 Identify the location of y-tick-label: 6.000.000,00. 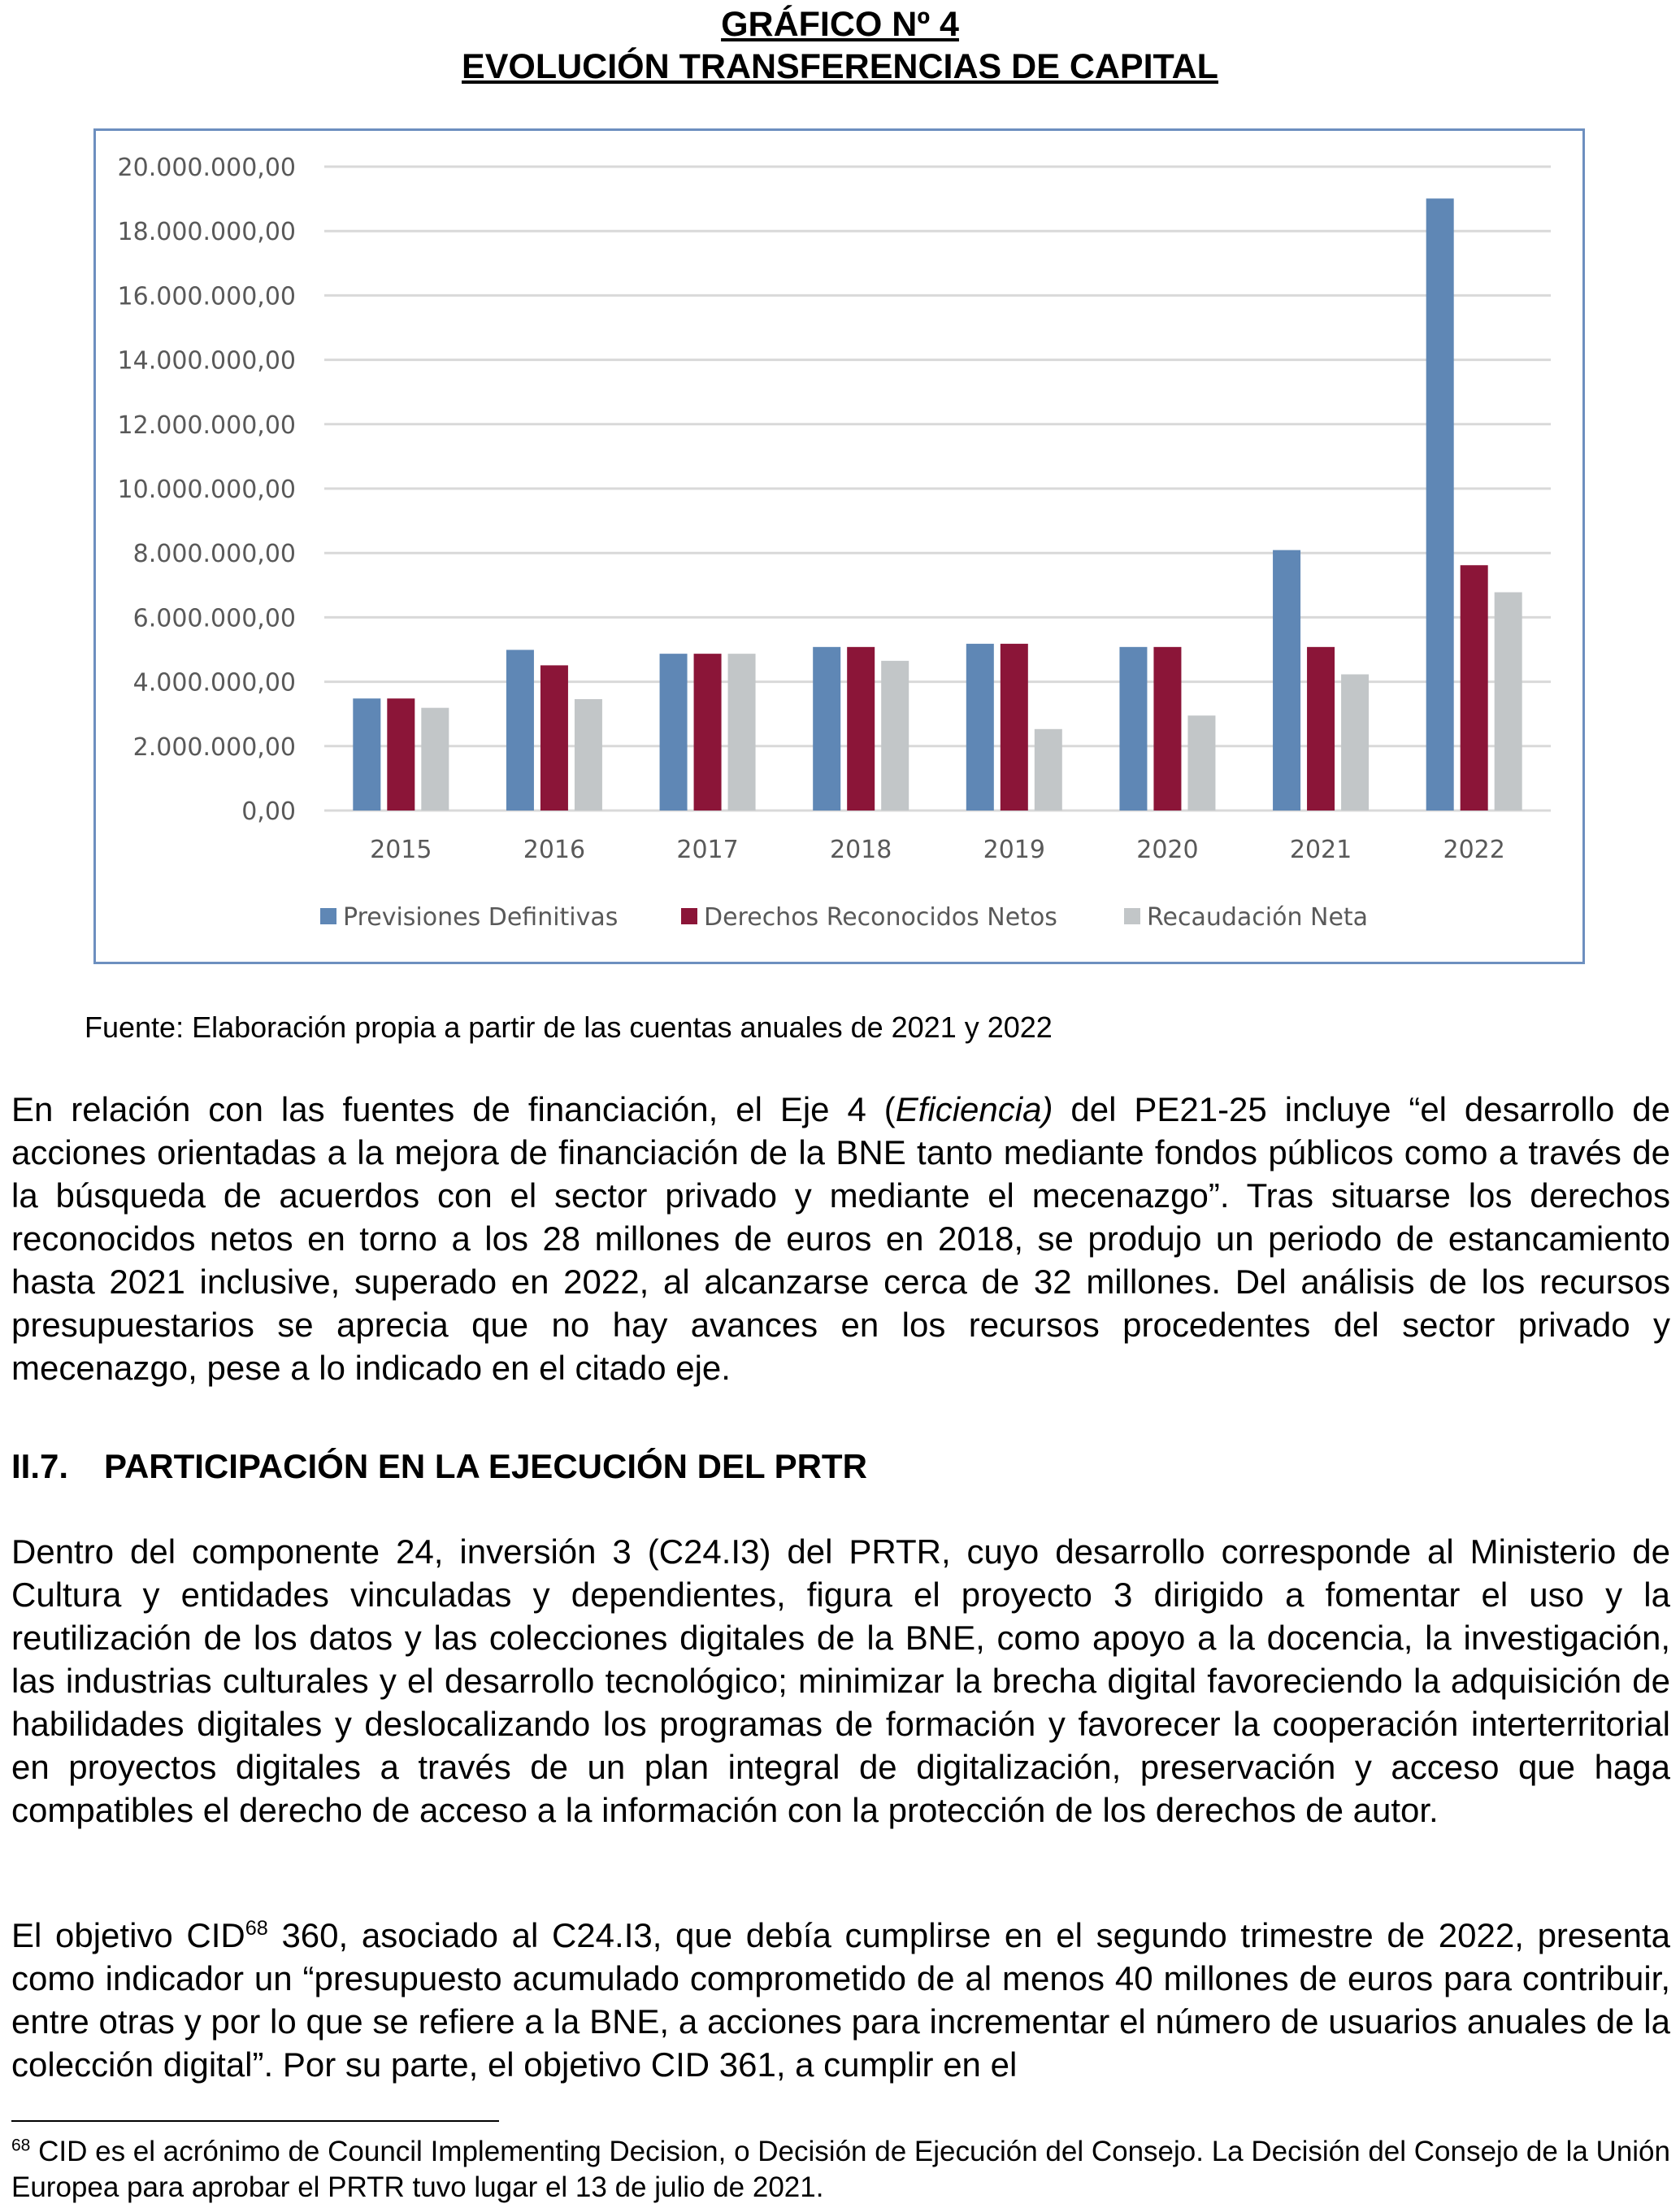
(215, 618).